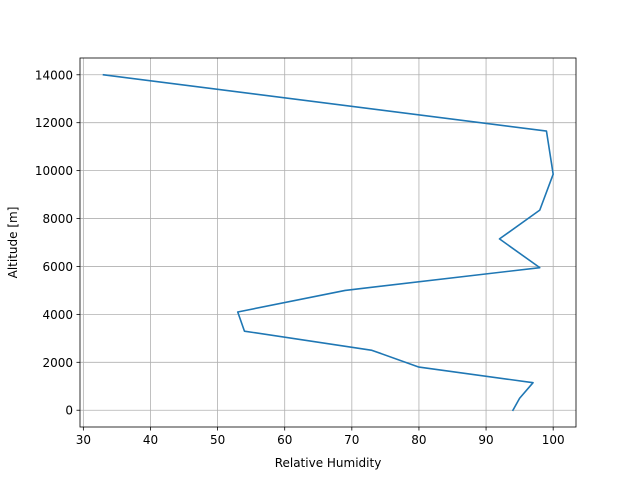 The height and width of the screenshot is (480, 640). What do you see at coordinates (57, 267) in the screenshot?
I see `y-tick-label: 6000` at bounding box center [57, 267].